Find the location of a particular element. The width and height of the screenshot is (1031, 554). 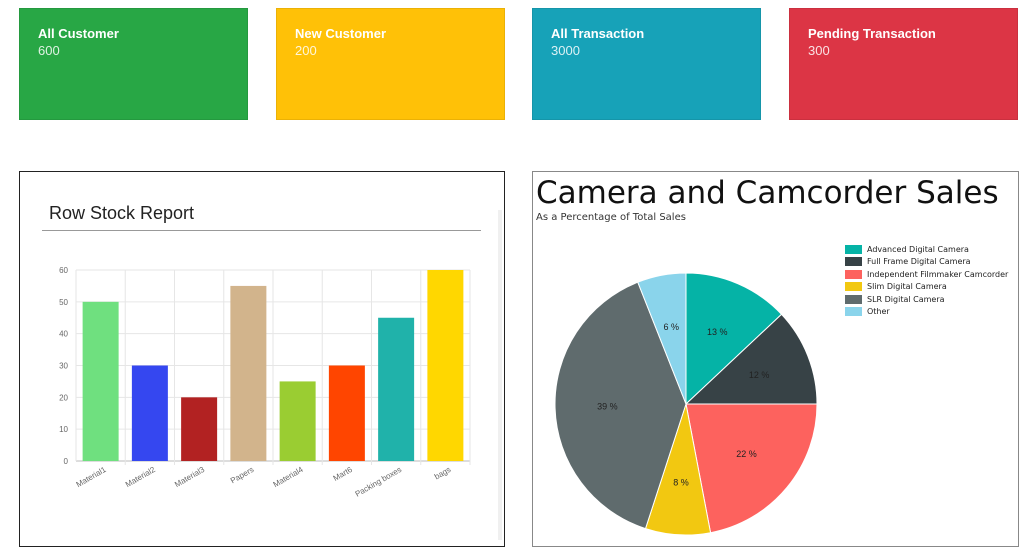

pie-slice-advanced-digital-camera is located at coordinates (734, 339).